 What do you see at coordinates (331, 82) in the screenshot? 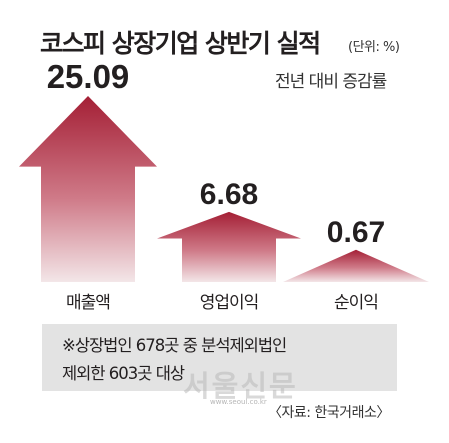
I see `chart-subtitle: 전년 대비 증감률` at bounding box center [331, 82].